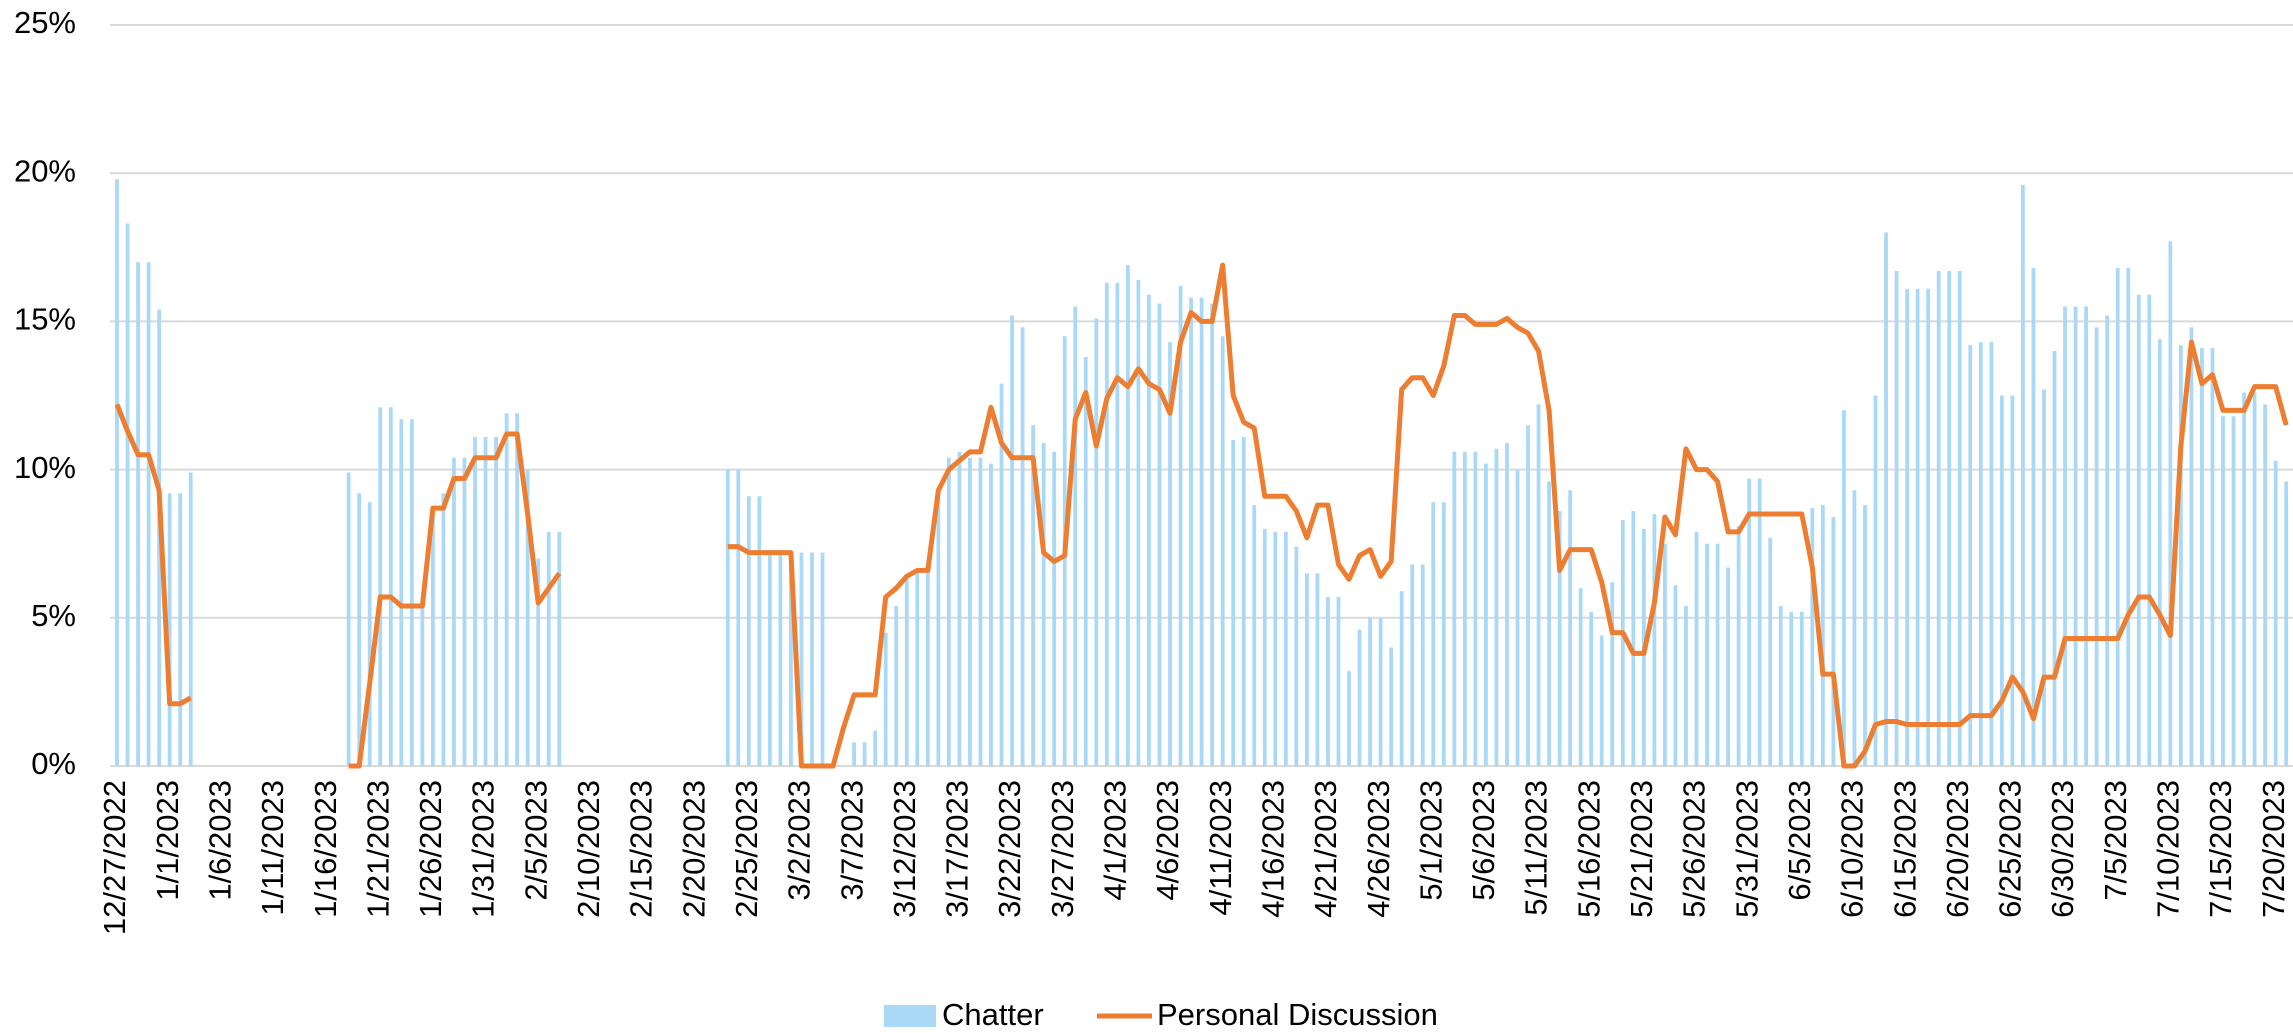  Describe the element at coordinates (1694, 849) in the screenshot. I see `x-tick-label: 5/26/2023` at that location.